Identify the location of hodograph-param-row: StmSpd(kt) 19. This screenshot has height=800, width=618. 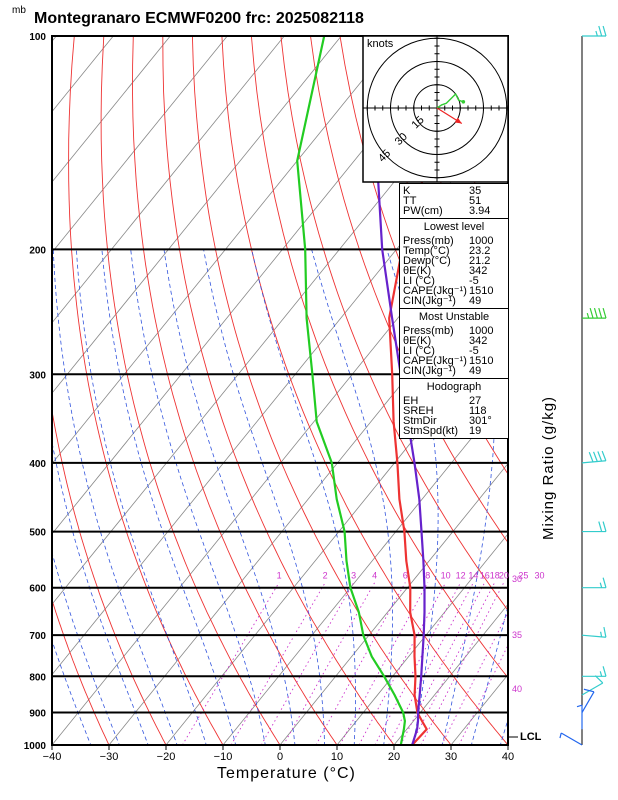
(454, 431).